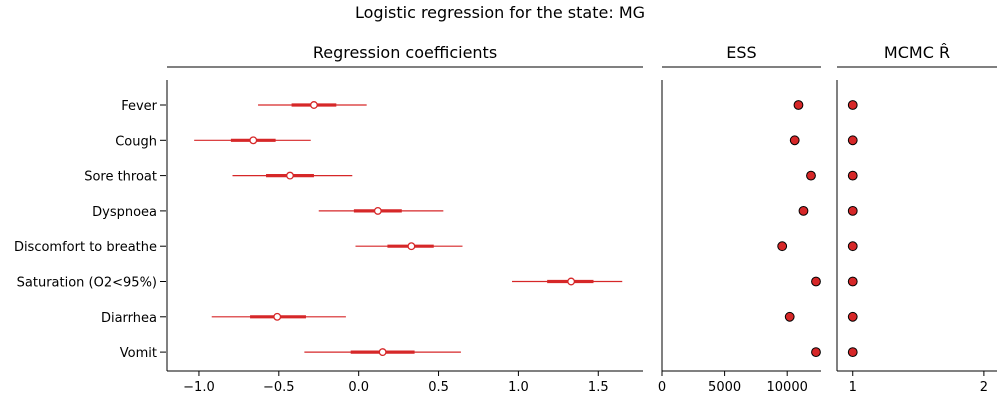 This screenshot has width=1000, height=400. What do you see at coordinates (138, 353) in the screenshot?
I see `y-tick-label: Vomit` at bounding box center [138, 353].